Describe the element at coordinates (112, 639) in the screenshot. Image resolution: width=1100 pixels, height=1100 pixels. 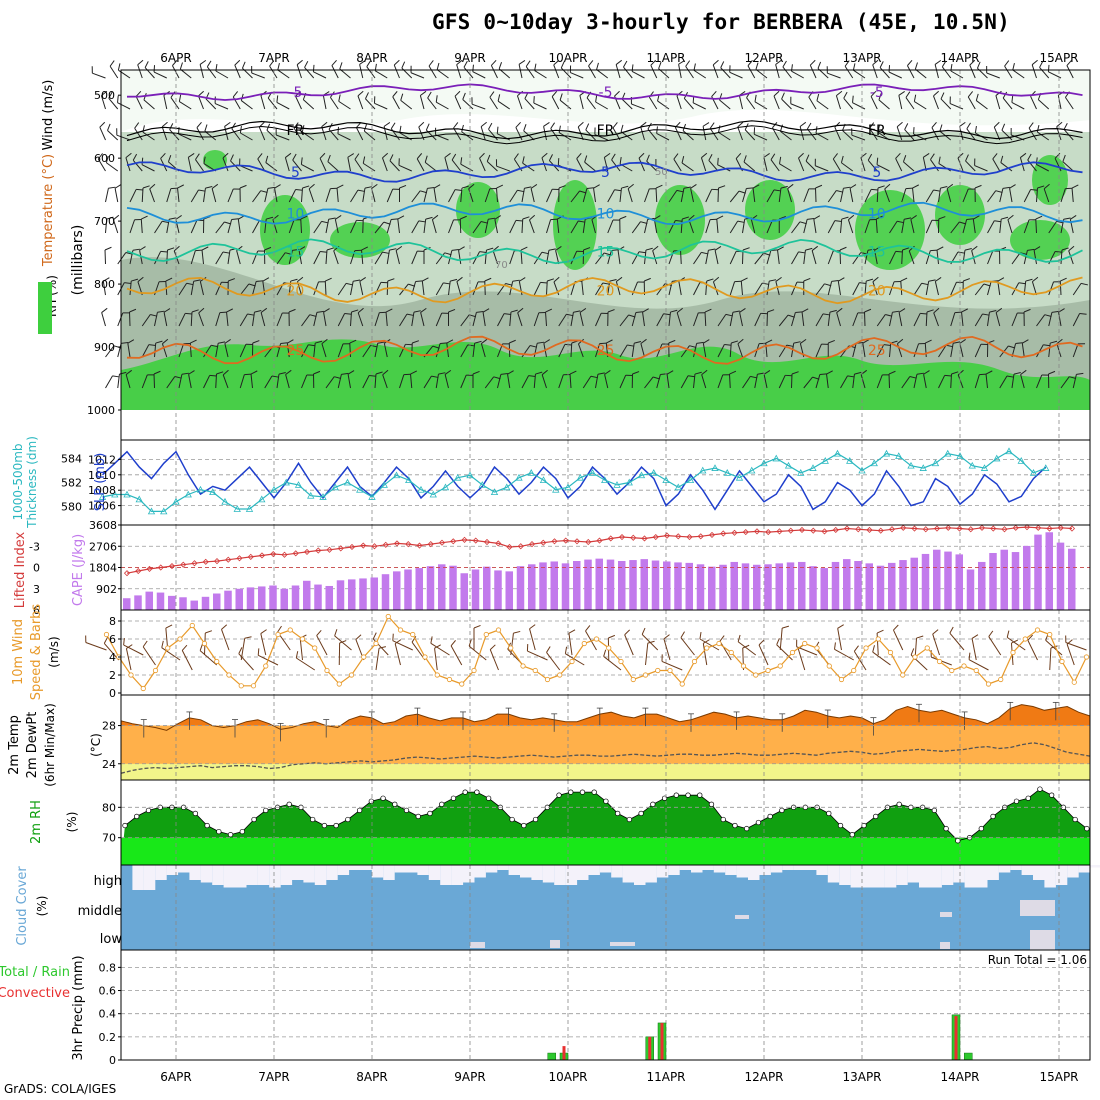
I see `wind-tick-label: 6` at that location.